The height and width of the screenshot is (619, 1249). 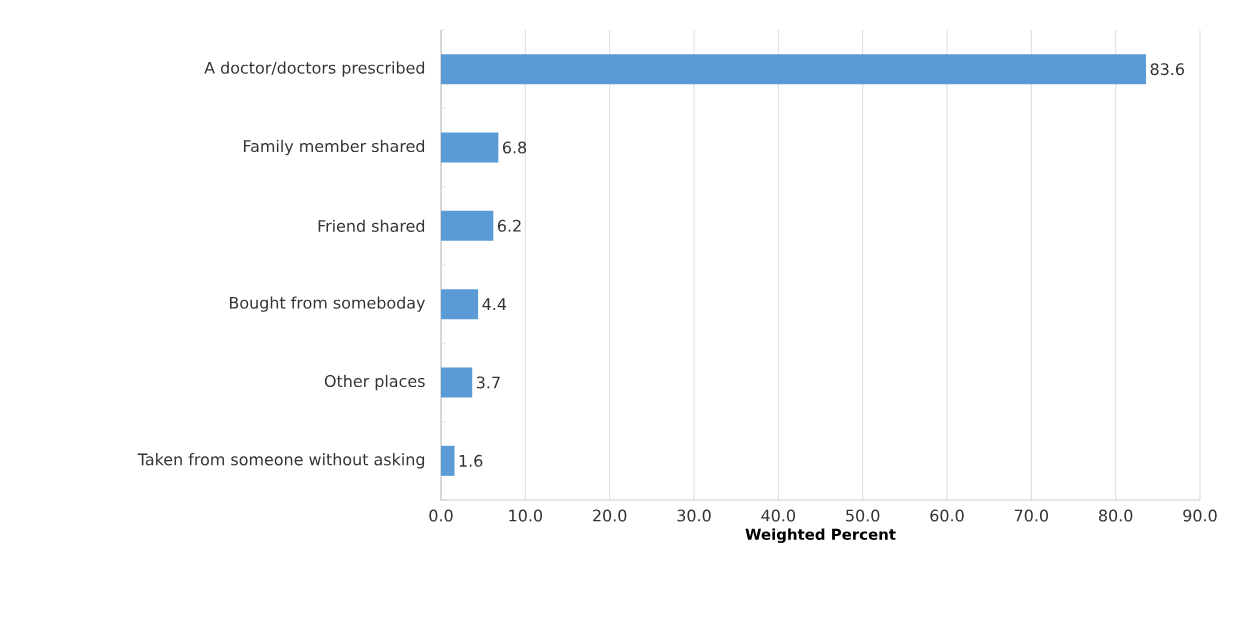 I want to click on data-label: 1.6, so click(x=471, y=460).